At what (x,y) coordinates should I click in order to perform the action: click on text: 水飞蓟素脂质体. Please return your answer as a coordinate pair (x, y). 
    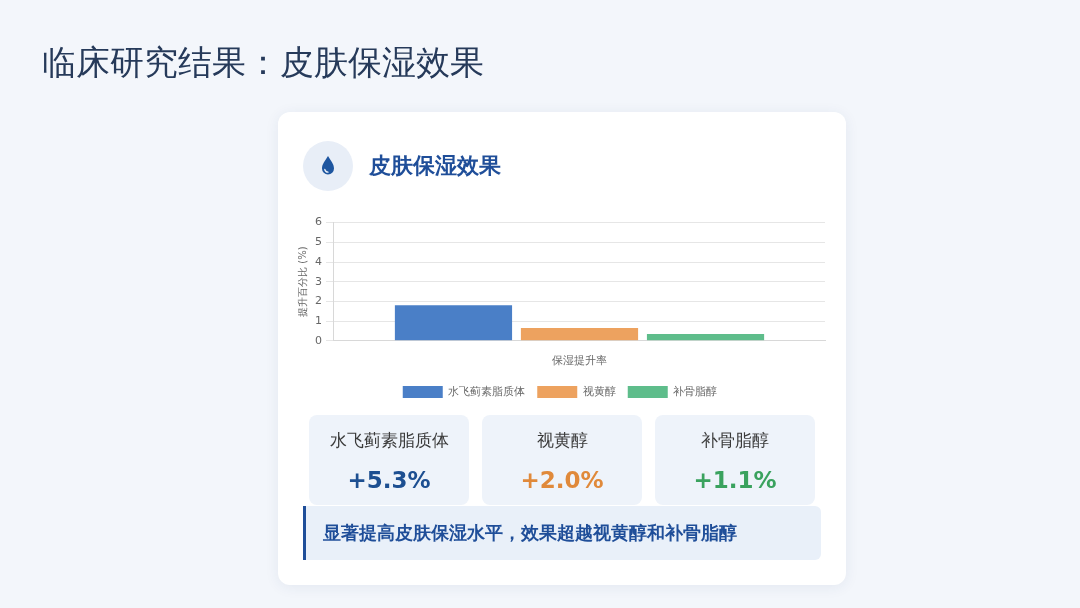
    Looking at the image, I should click on (389, 440).